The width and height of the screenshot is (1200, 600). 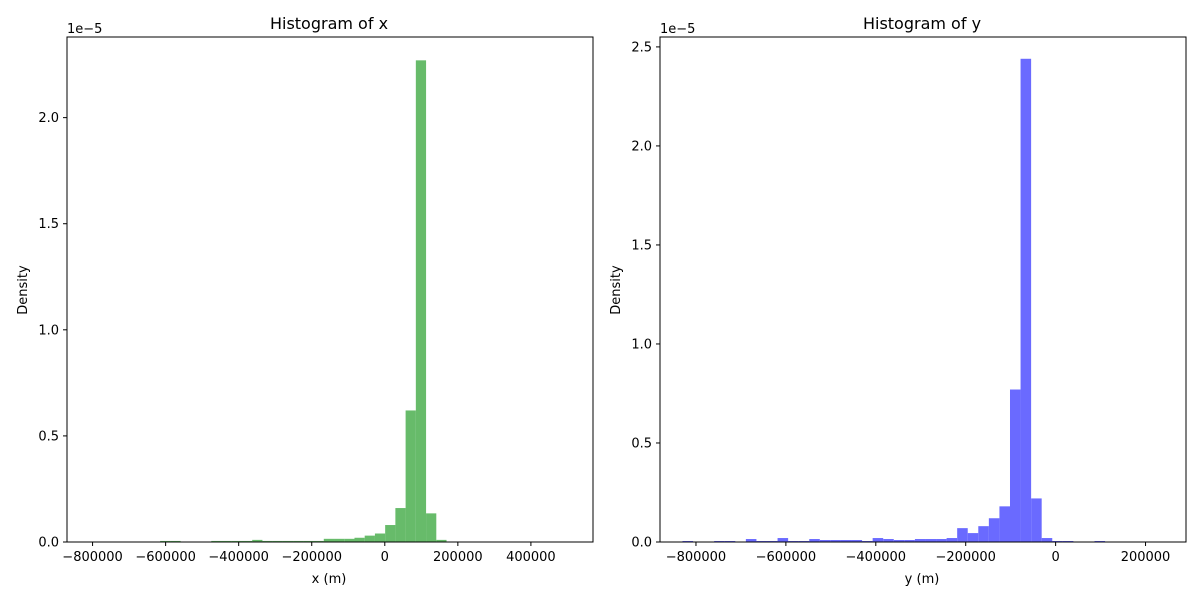 What do you see at coordinates (84, 29) in the screenshot?
I see `y-offset-label-x: 1e−5` at bounding box center [84, 29].